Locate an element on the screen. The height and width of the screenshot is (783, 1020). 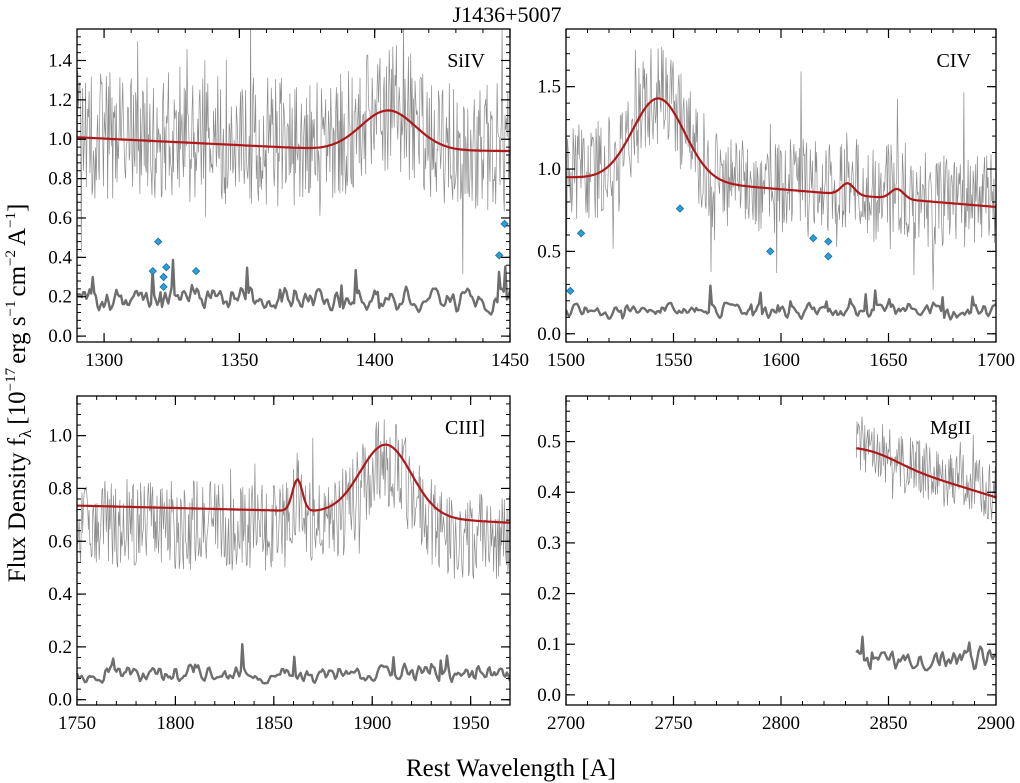
x-tick-label: 1850 is located at coordinates (274, 723).